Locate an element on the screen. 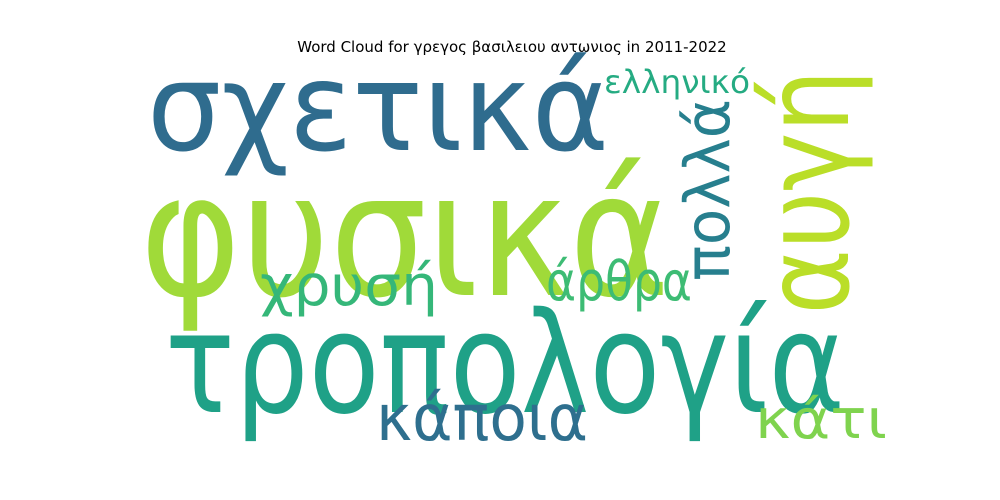  word-chrysi: χρυσή is located at coordinates (349, 286).